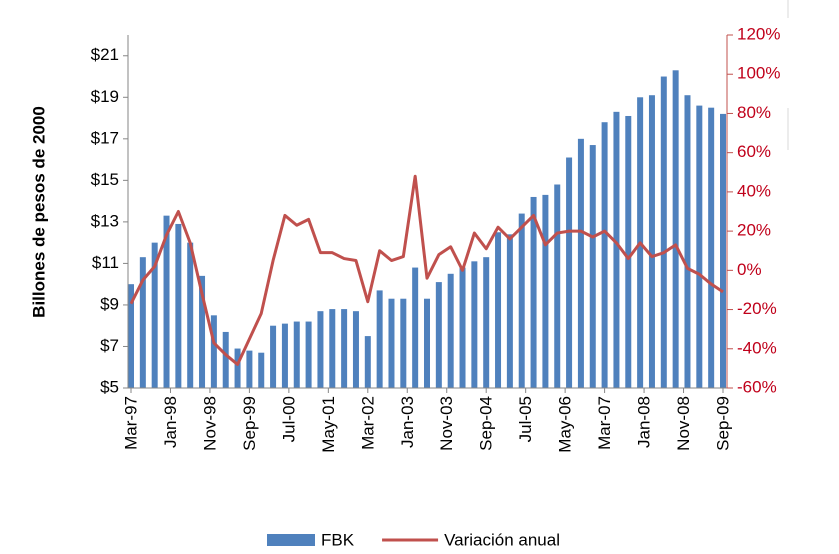  Describe the element at coordinates (757, 347) in the screenshot. I see `y2-tick-label: -40%` at that location.